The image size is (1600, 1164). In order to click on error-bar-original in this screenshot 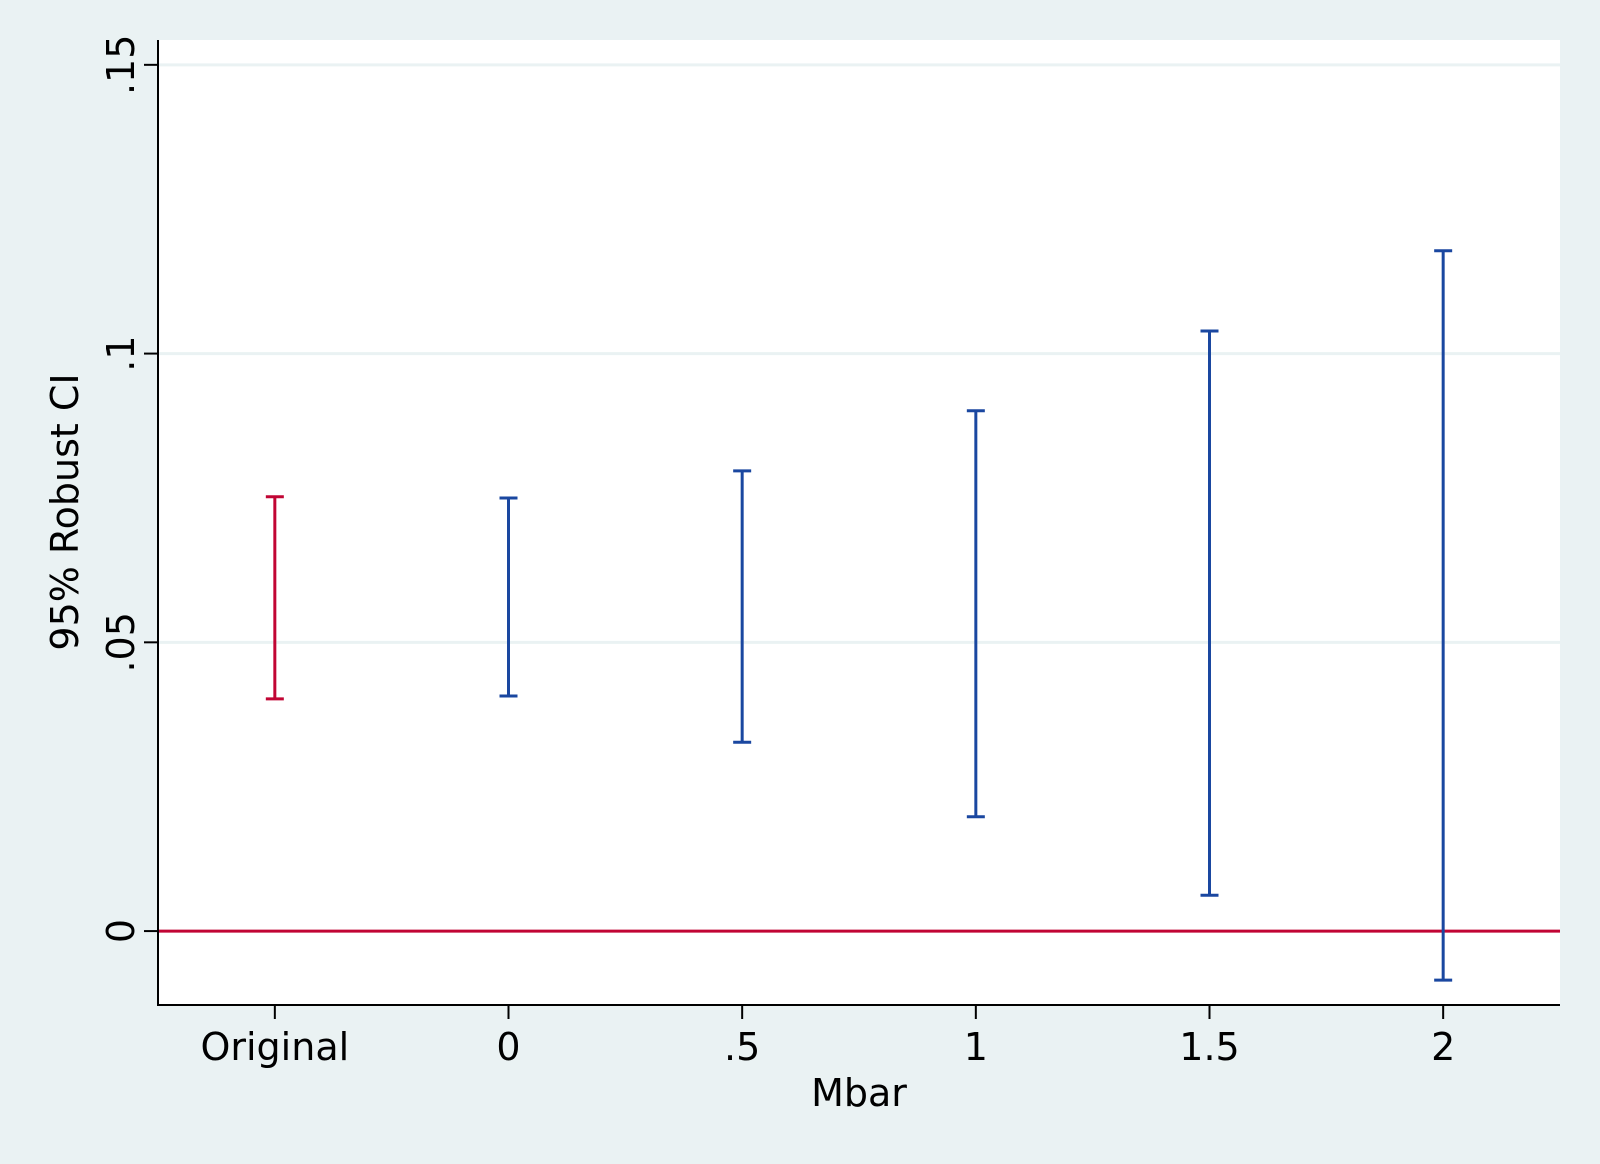, I will do `click(274, 598)`.